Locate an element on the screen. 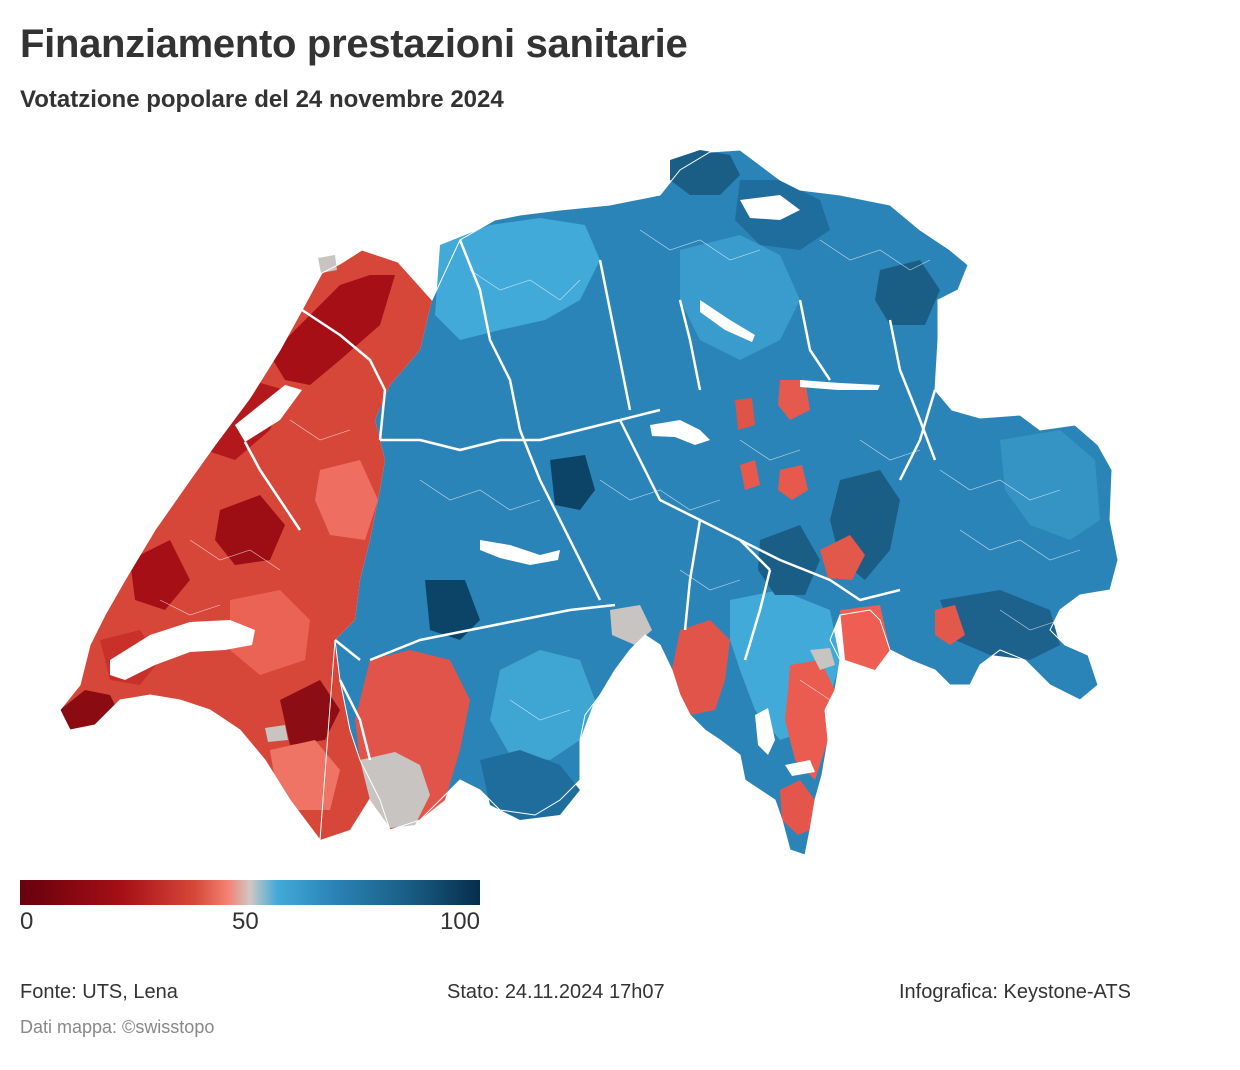 The image size is (1240, 1070). region-misox-red is located at coordinates (865, 637).